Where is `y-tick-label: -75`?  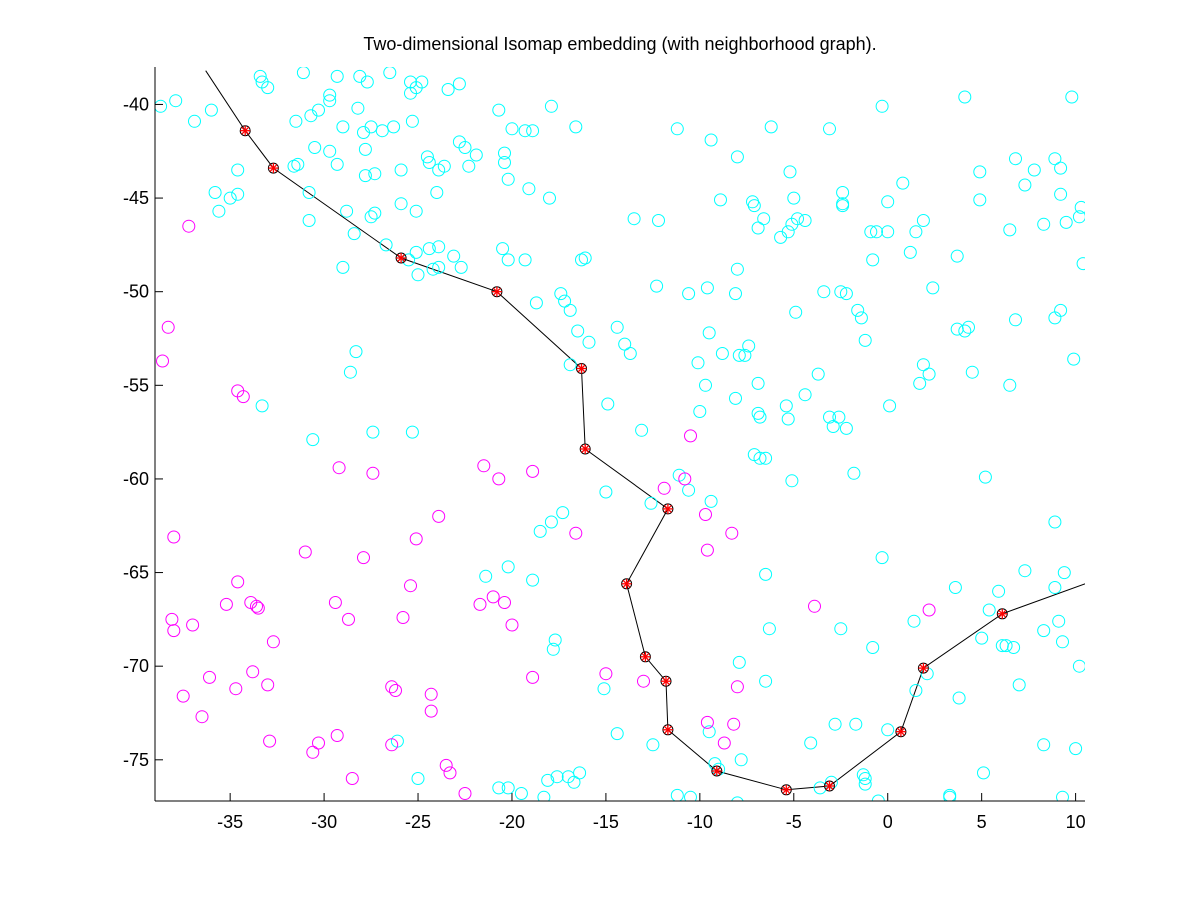
y-tick-label: -75 is located at coordinates (136, 760).